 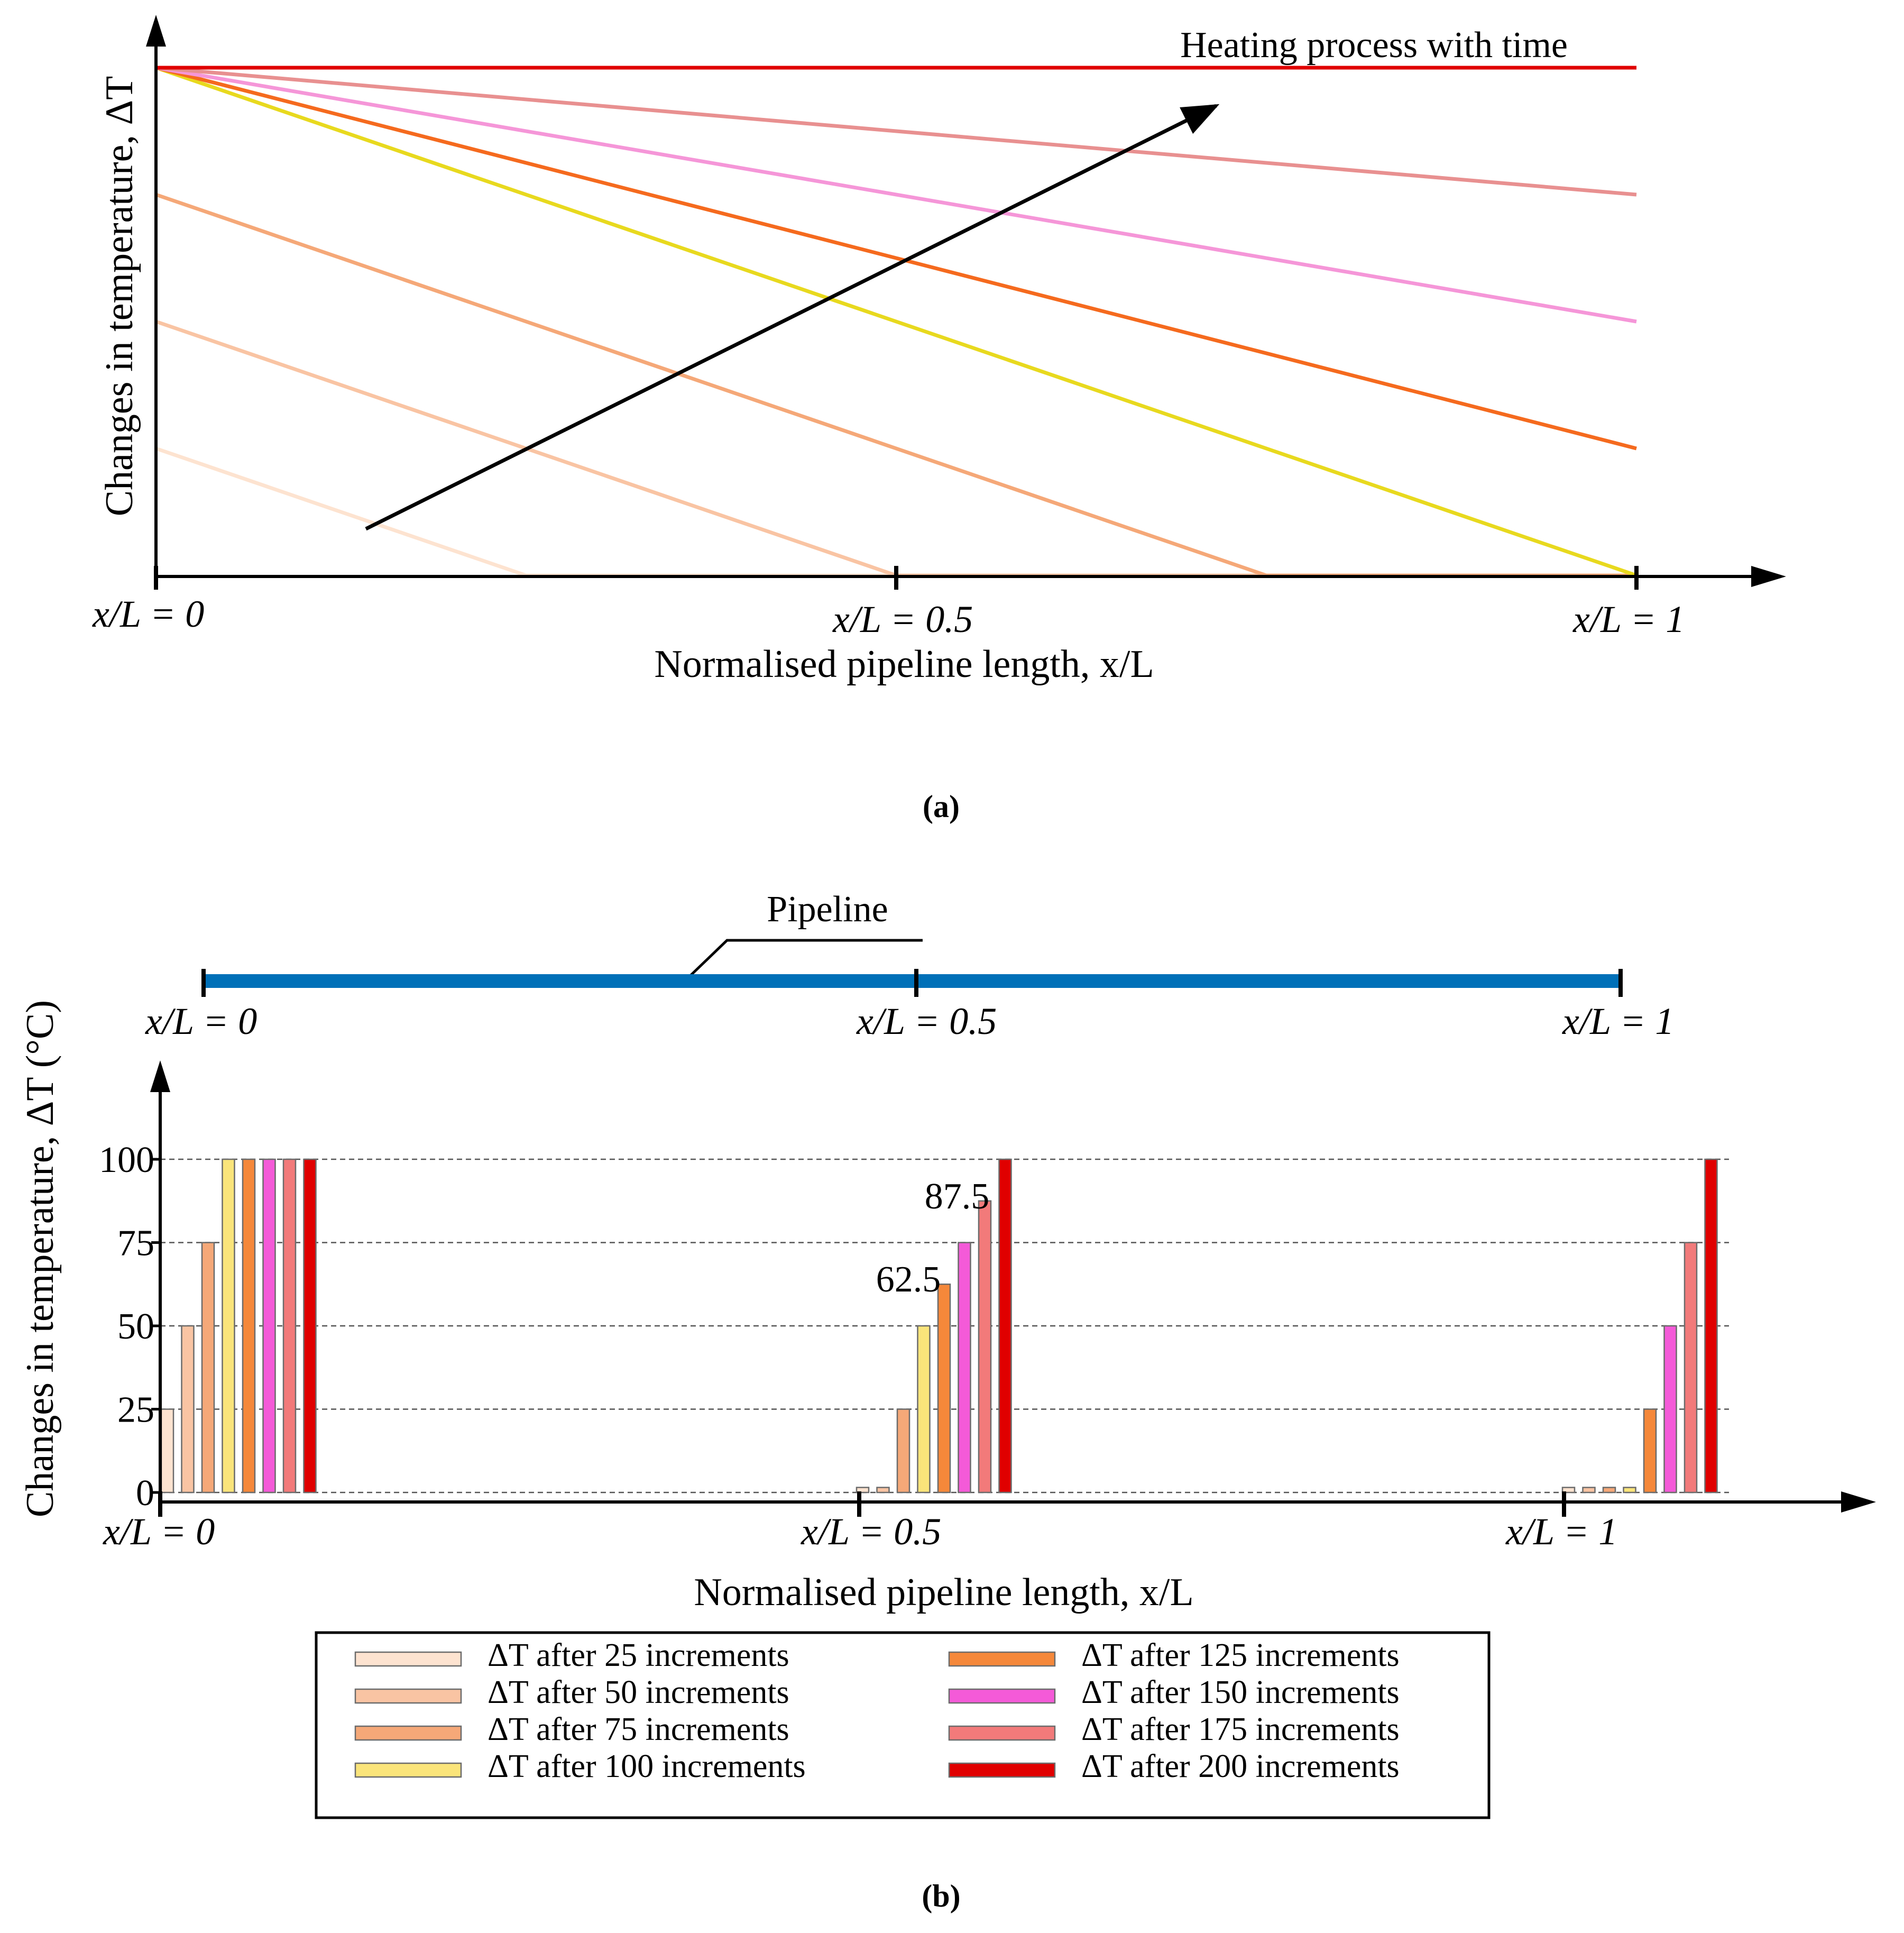 I want to click on annotation-87-5: 87.5, so click(x=957, y=1196).